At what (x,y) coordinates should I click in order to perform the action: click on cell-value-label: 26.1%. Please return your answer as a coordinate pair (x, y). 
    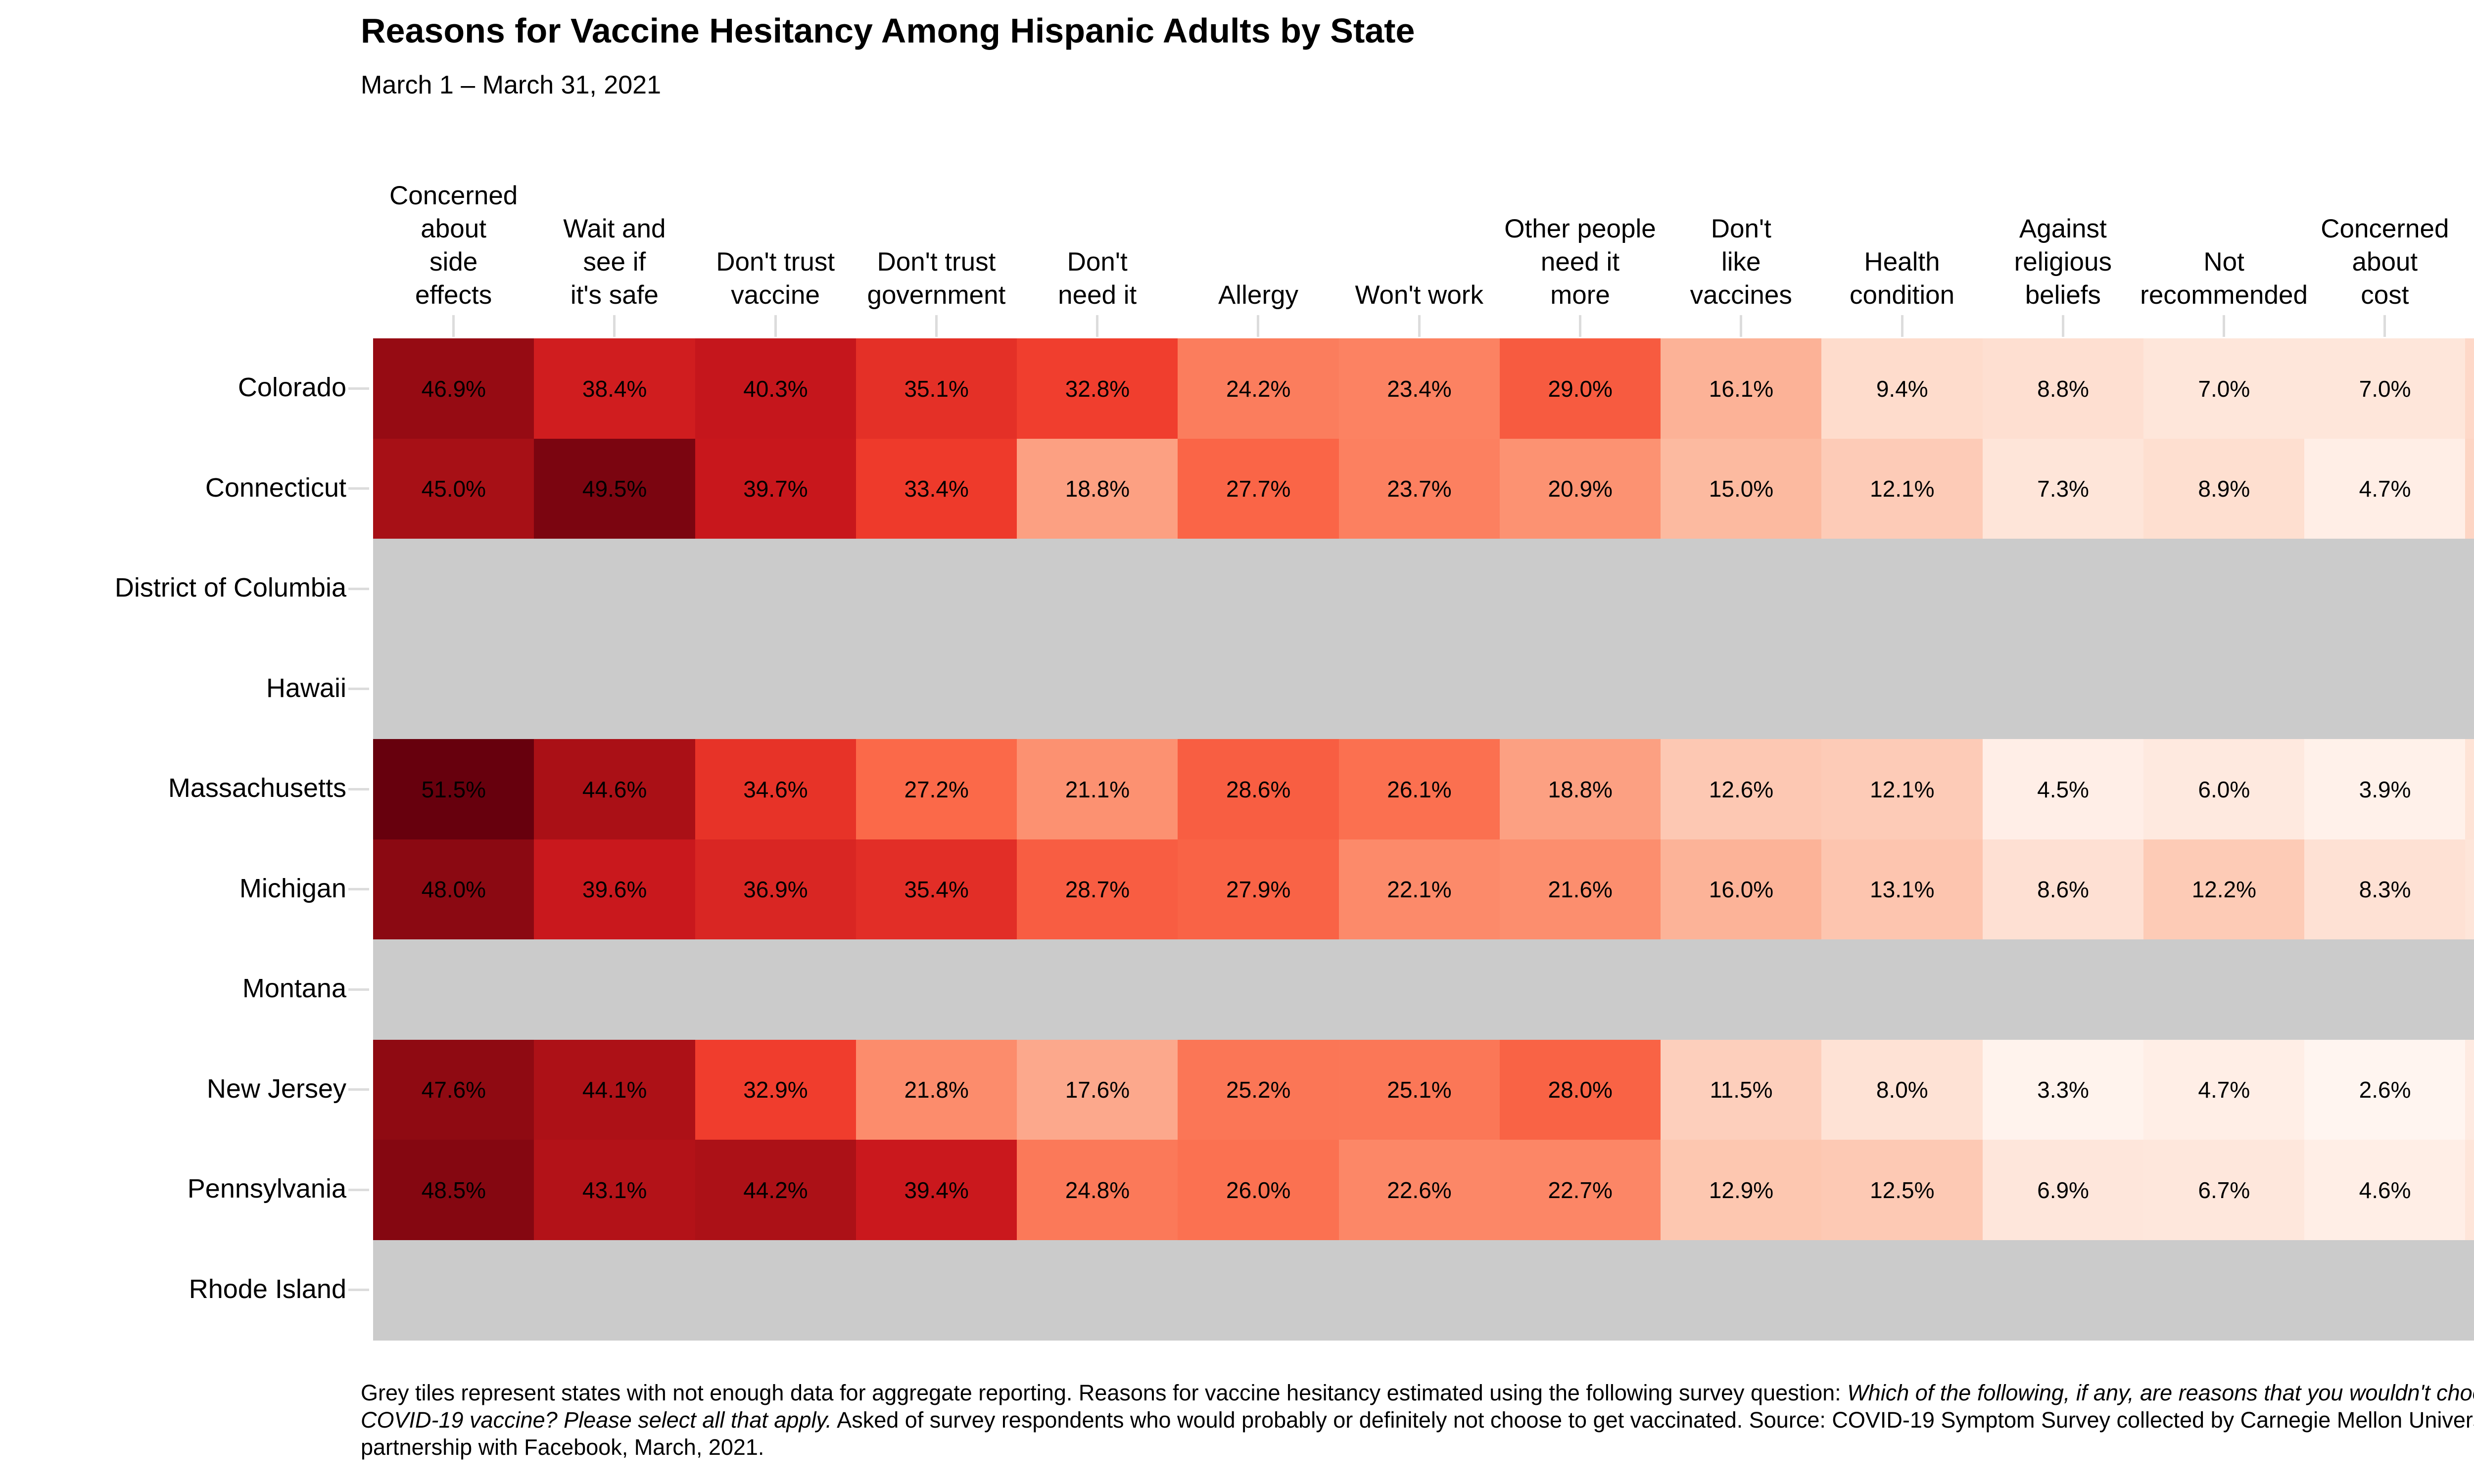
    Looking at the image, I should click on (1419, 789).